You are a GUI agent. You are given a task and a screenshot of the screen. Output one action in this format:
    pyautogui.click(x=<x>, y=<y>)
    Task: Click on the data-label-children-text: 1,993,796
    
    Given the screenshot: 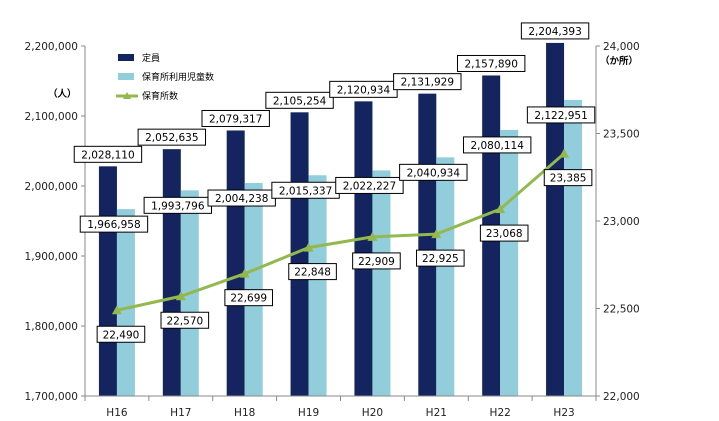 What is the action you would take?
    pyautogui.click(x=178, y=206)
    